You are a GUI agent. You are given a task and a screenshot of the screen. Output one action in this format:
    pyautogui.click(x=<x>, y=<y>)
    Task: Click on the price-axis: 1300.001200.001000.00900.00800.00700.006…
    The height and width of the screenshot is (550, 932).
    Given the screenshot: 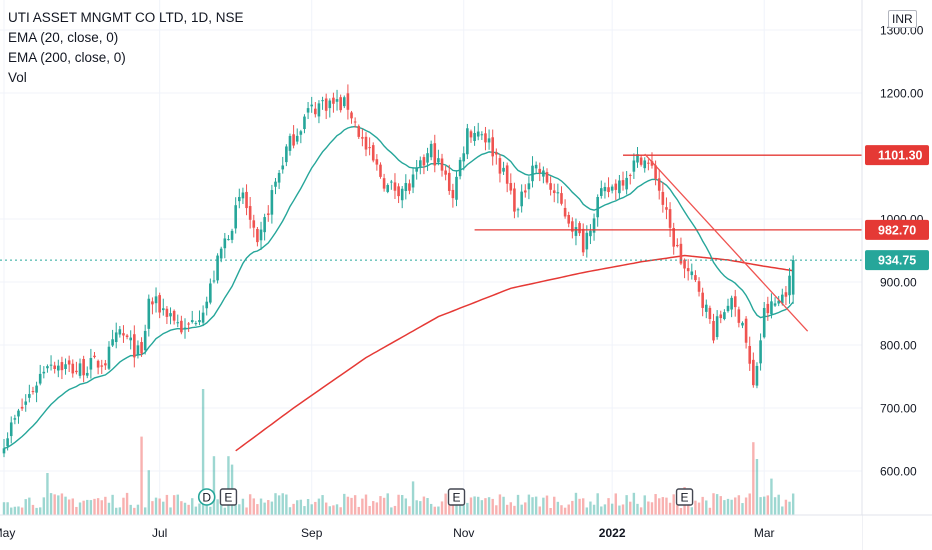 What is the action you would take?
    pyautogui.click(x=896, y=275)
    